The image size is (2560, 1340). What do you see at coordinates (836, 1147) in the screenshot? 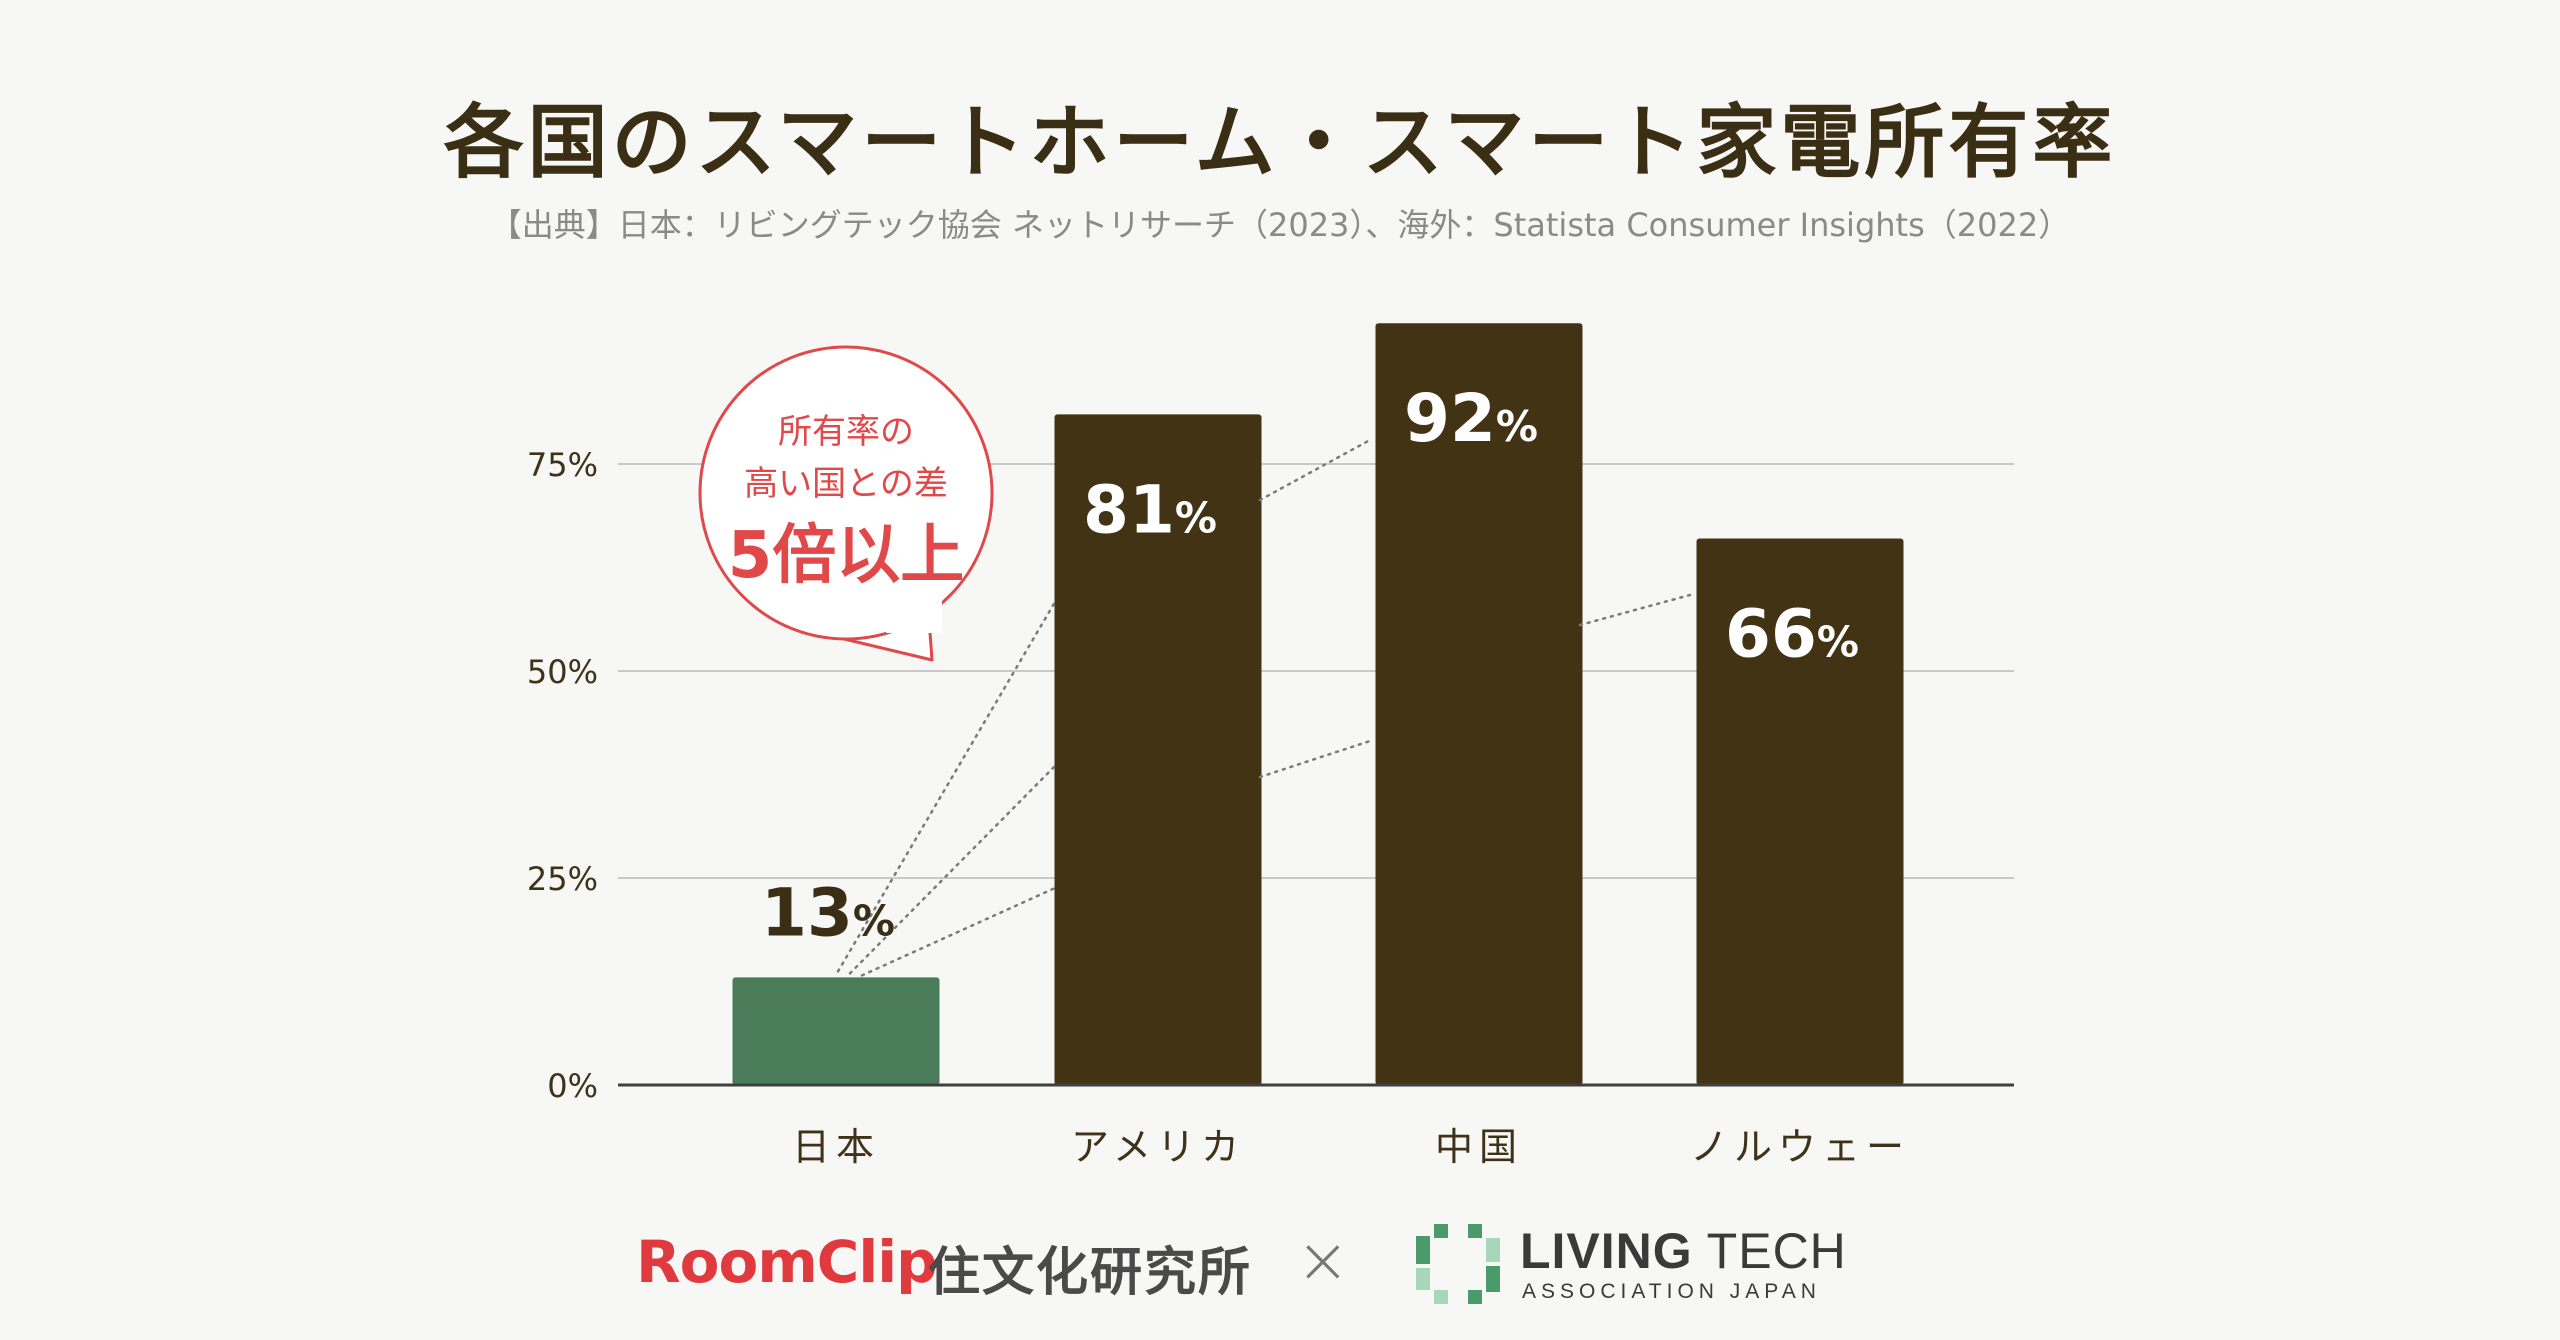
I see `x-category-label: 日本` at bounding box center [836, 1147].